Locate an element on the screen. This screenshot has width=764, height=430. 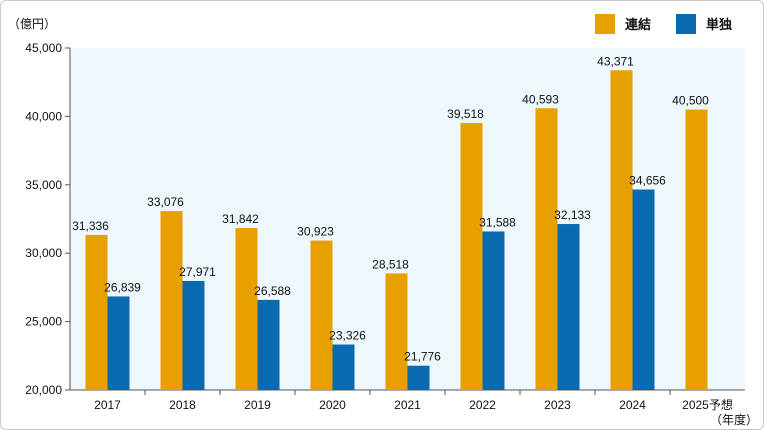
x-category-label: 2020 is located at coordinates (332, 405).